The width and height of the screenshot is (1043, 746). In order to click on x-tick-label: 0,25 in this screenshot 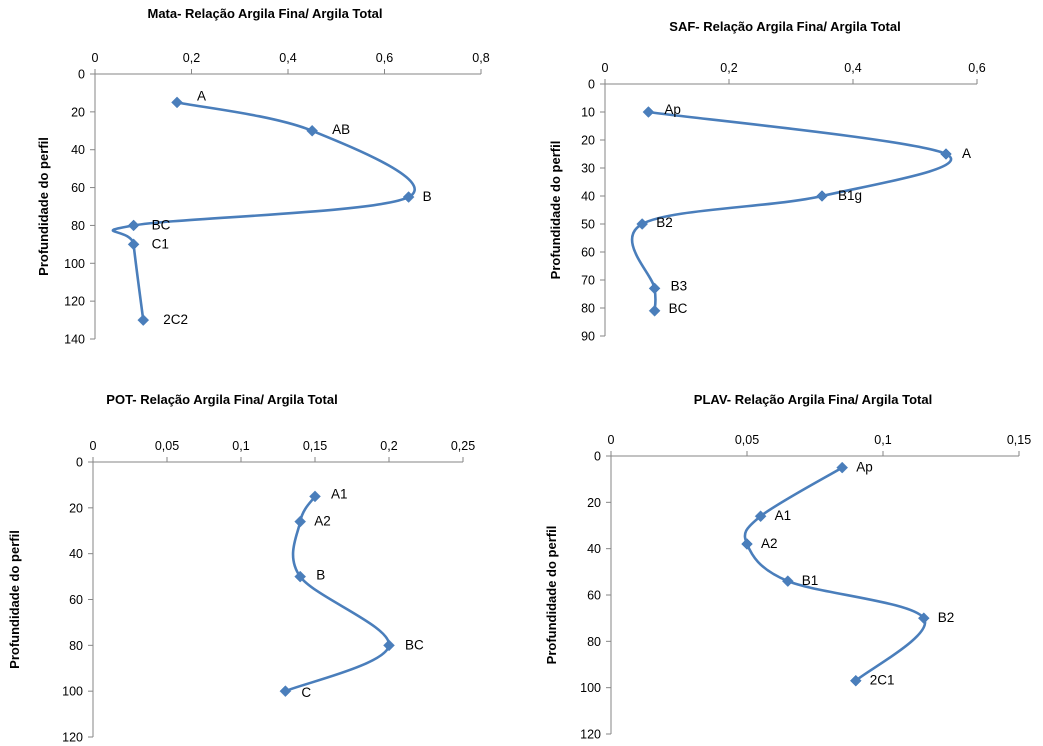, I will do `click(463, 446)`.